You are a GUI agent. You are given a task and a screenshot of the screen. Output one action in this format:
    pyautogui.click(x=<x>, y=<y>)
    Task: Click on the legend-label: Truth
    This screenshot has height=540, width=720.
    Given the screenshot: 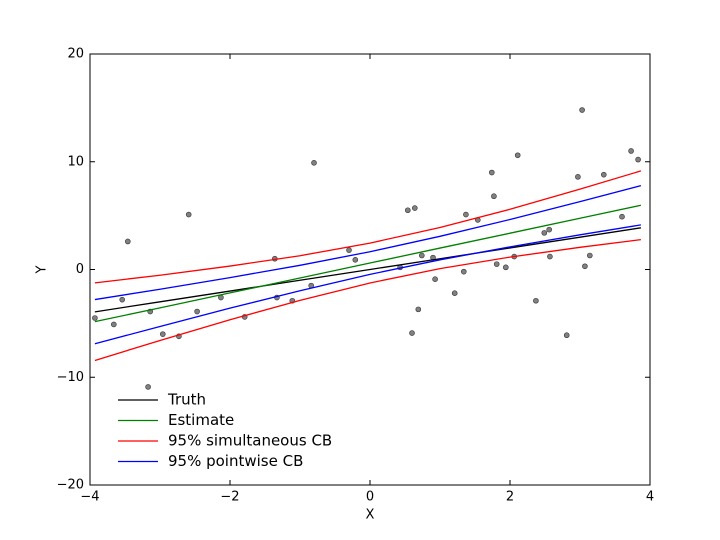 What is the action you would take?
    pyautogui.click(x=186, y=400)
    